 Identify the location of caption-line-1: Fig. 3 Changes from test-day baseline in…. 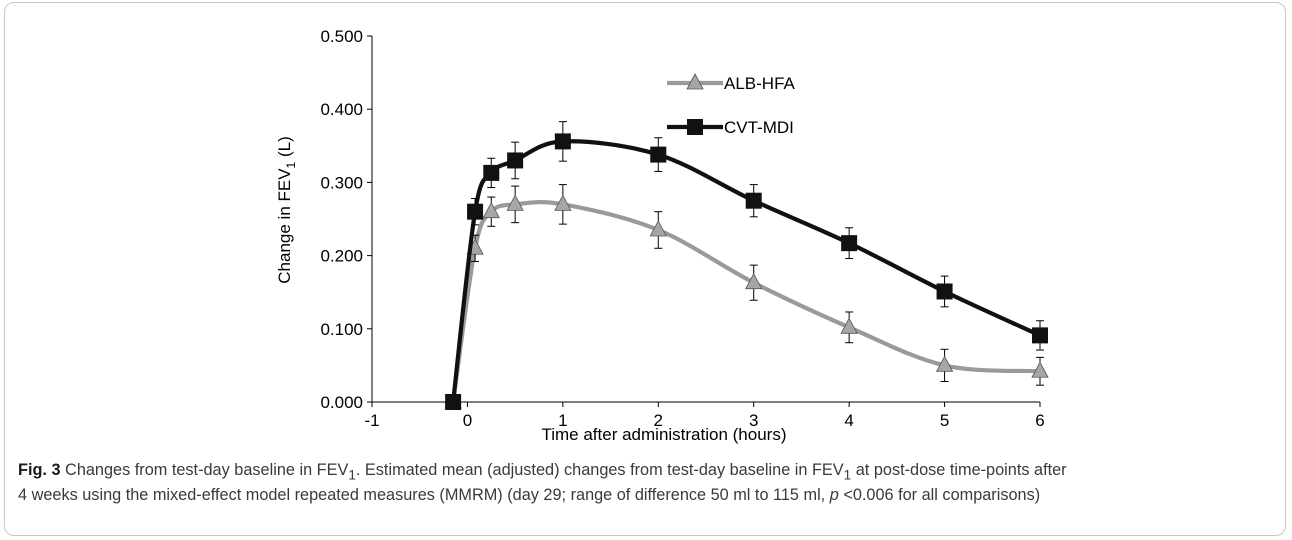
(542, 472).